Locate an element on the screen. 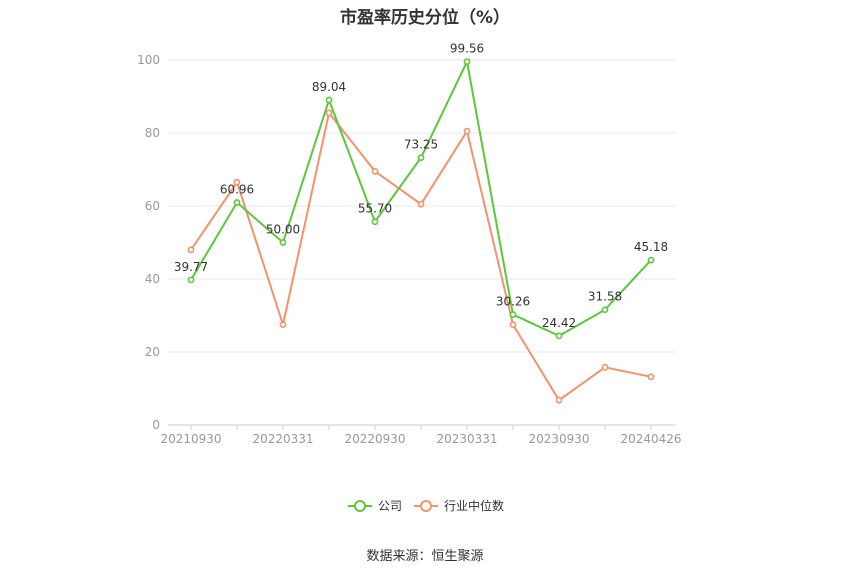 Image resolution: width=850 pixels, height=575 pixels. company-data-label: 39.77 is located at coordinates (191, 267).